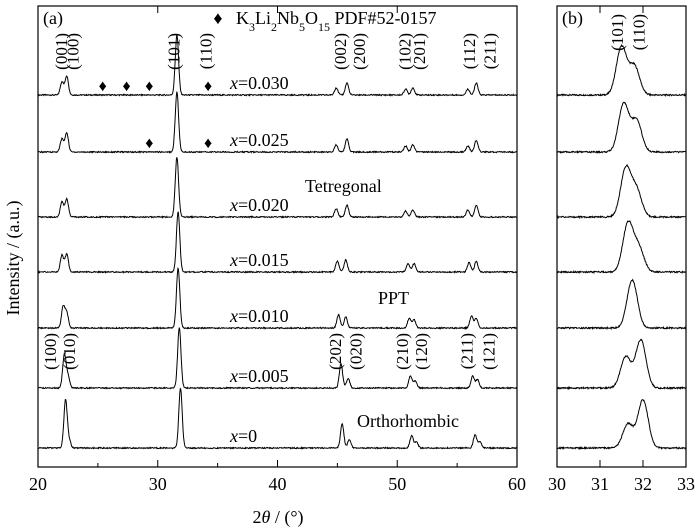  I want to click on hkl-label-tetragonal: (002), so click(340, 51).